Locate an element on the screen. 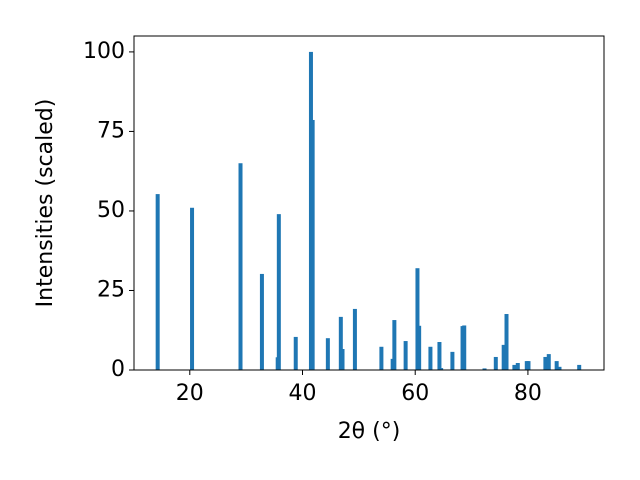  x-tick-label: 80 is located at coordinates (528, 393).